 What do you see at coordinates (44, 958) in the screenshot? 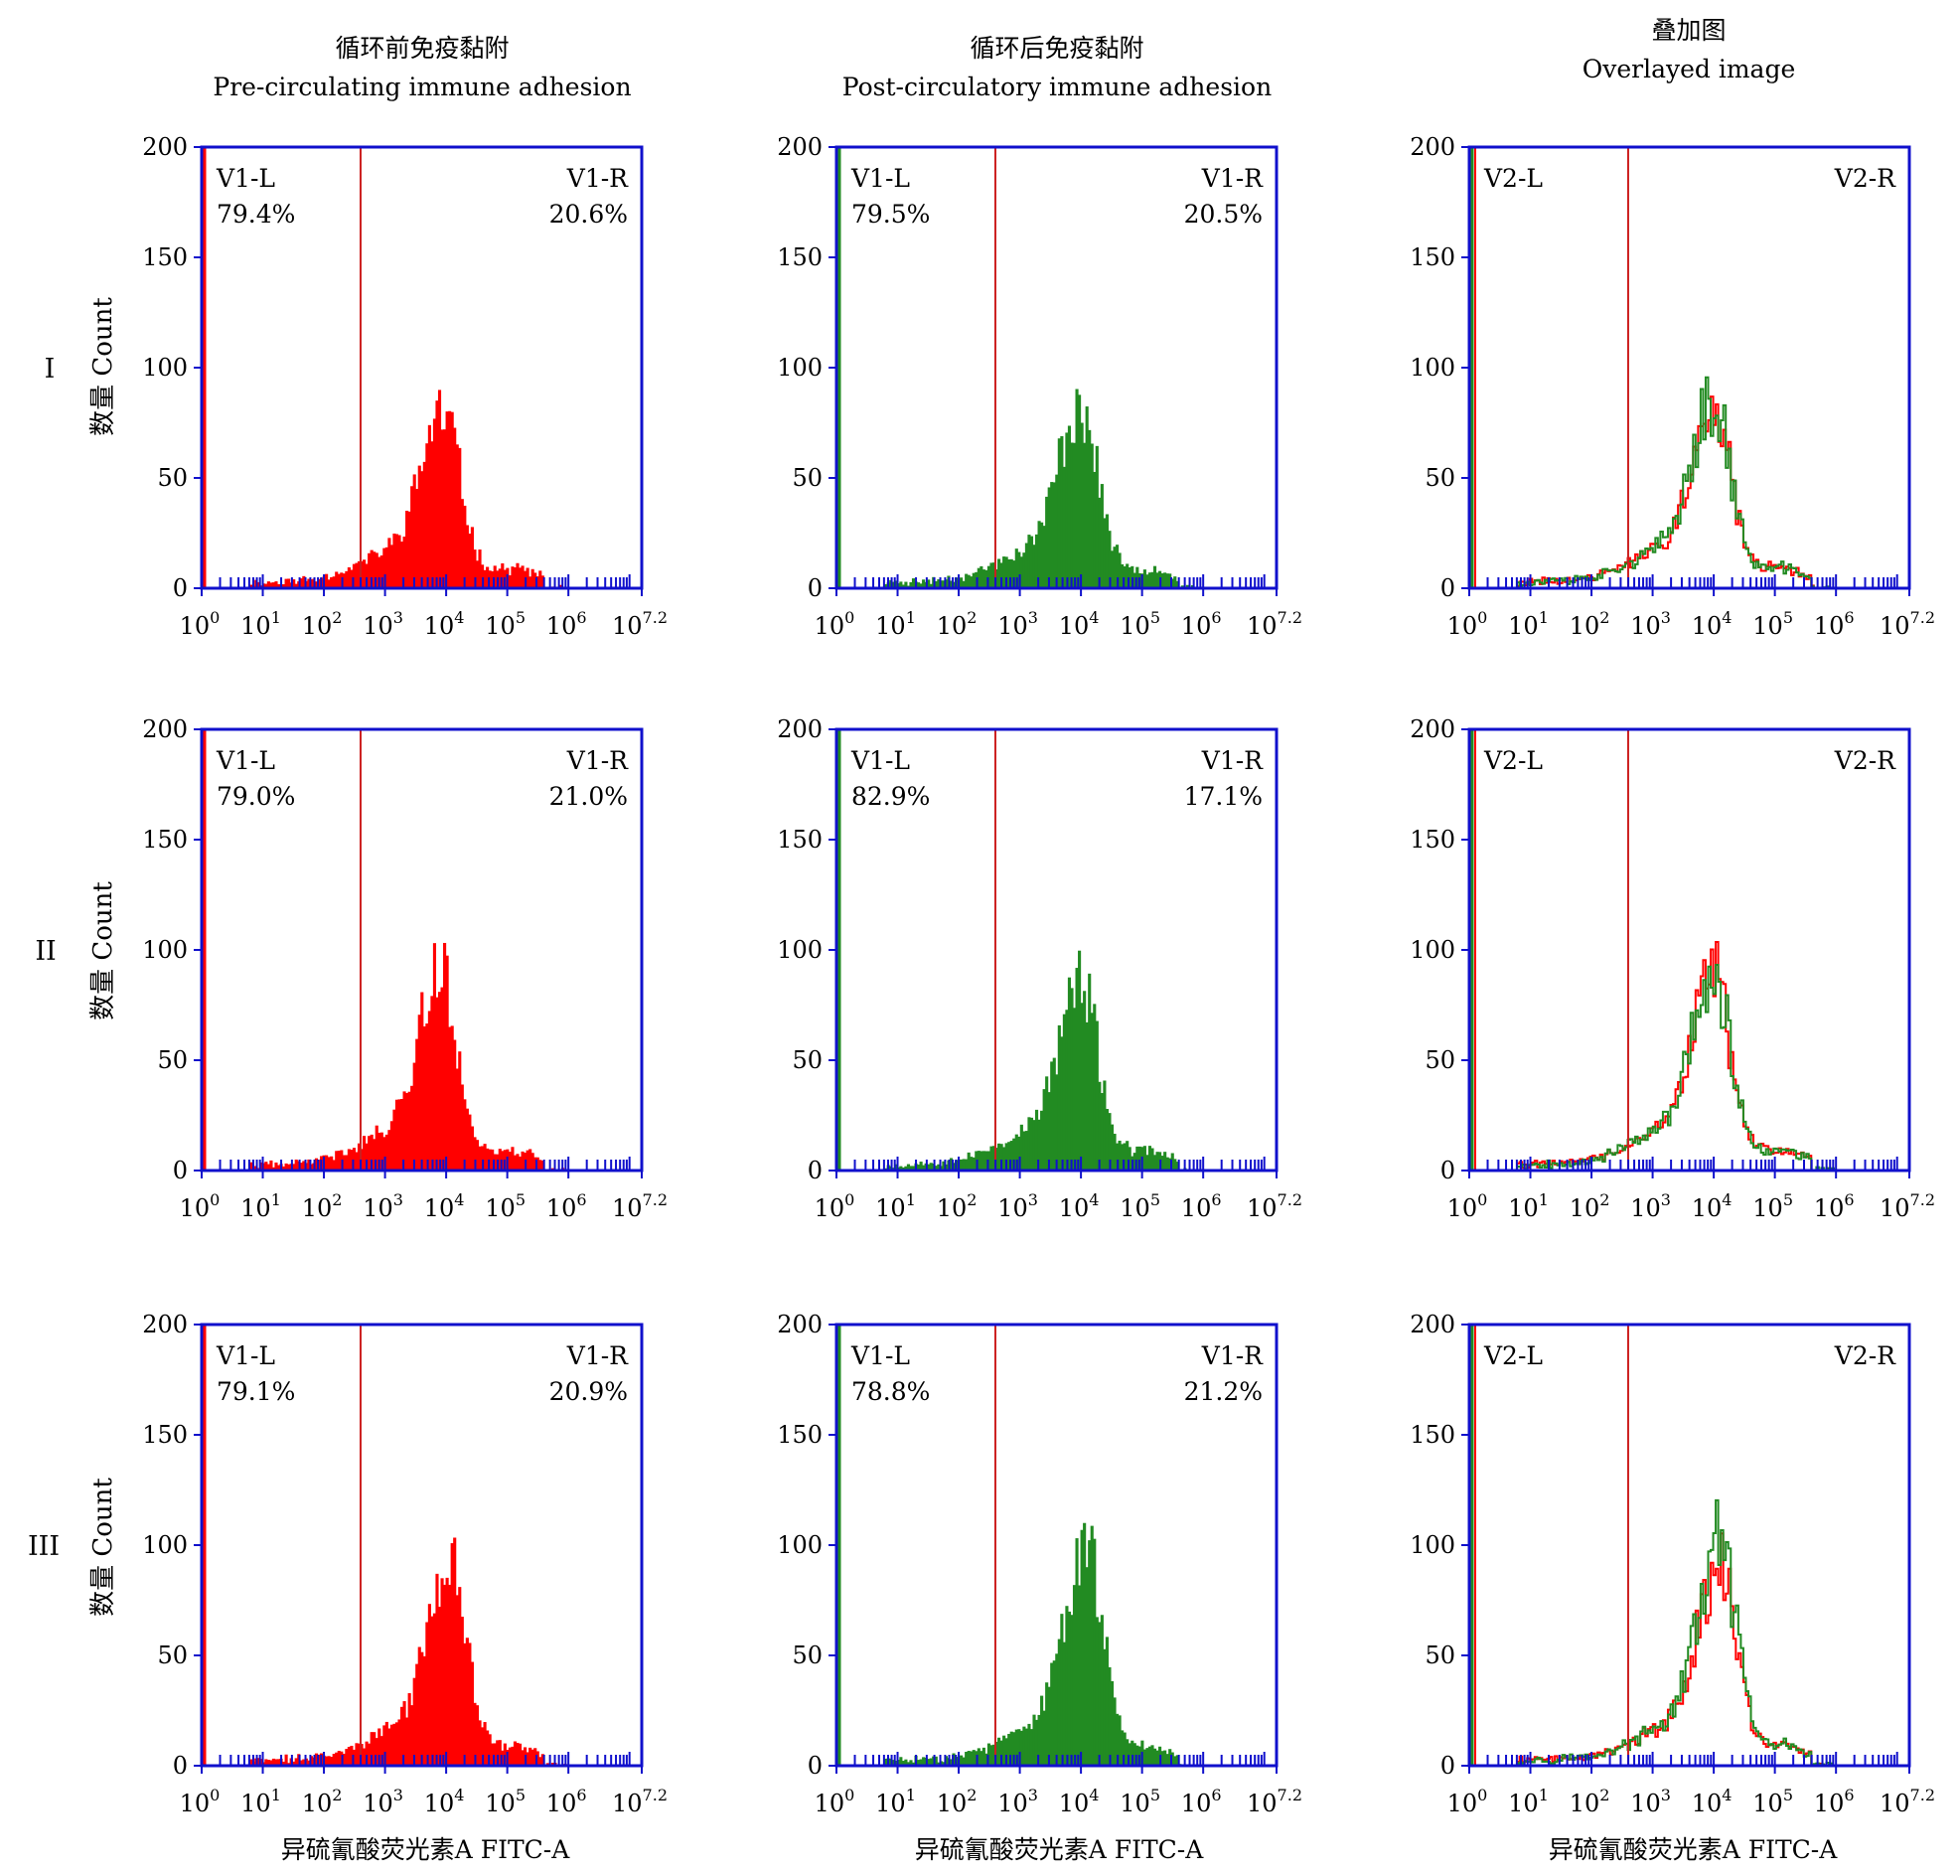
I see `row-labels: I II III` at bounding box center [44, 958].